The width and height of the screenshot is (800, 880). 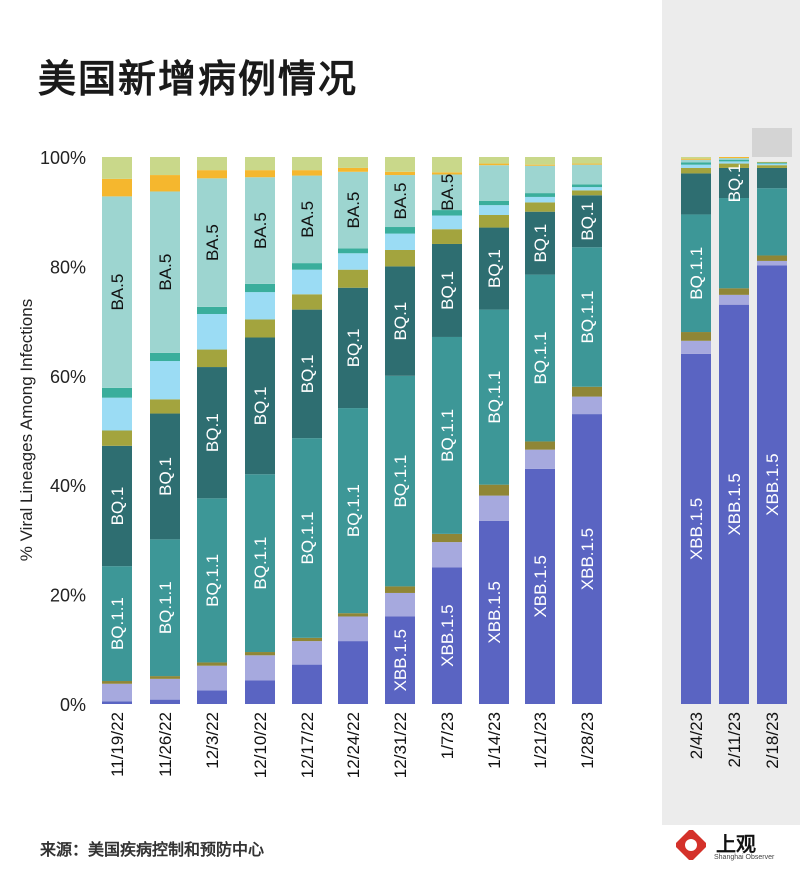 I want to click on x-tick-label: 12/3/22, so click(x=212, y=740).